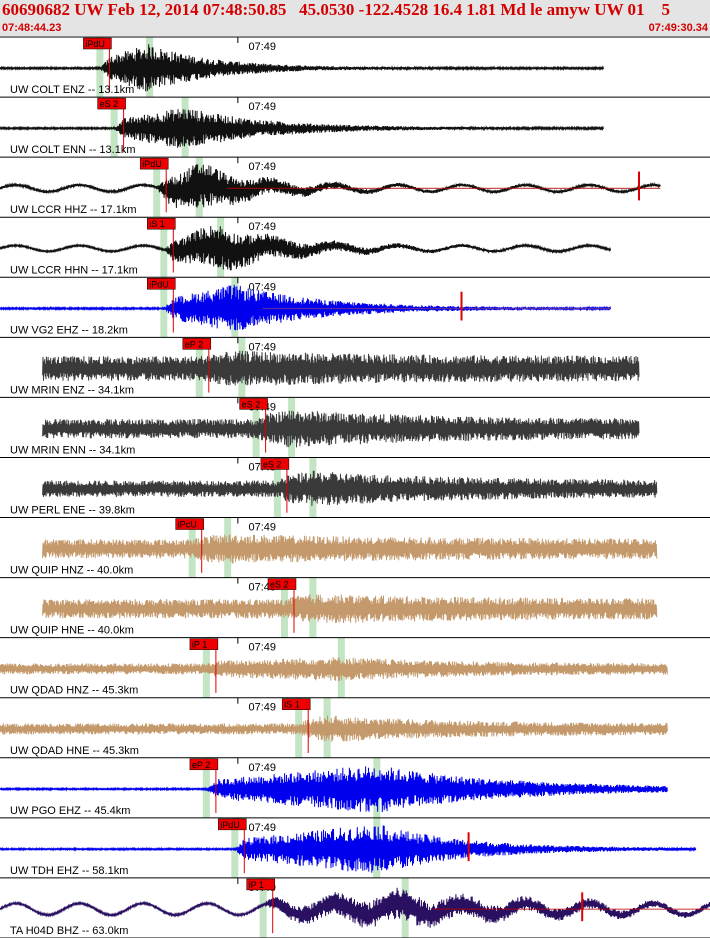 The image size is (710, 938). Describe the element at coordinates (71, 571) in the screenshot. I see `station-label: UW QUIP HNZ -- 40.0km` at that location.